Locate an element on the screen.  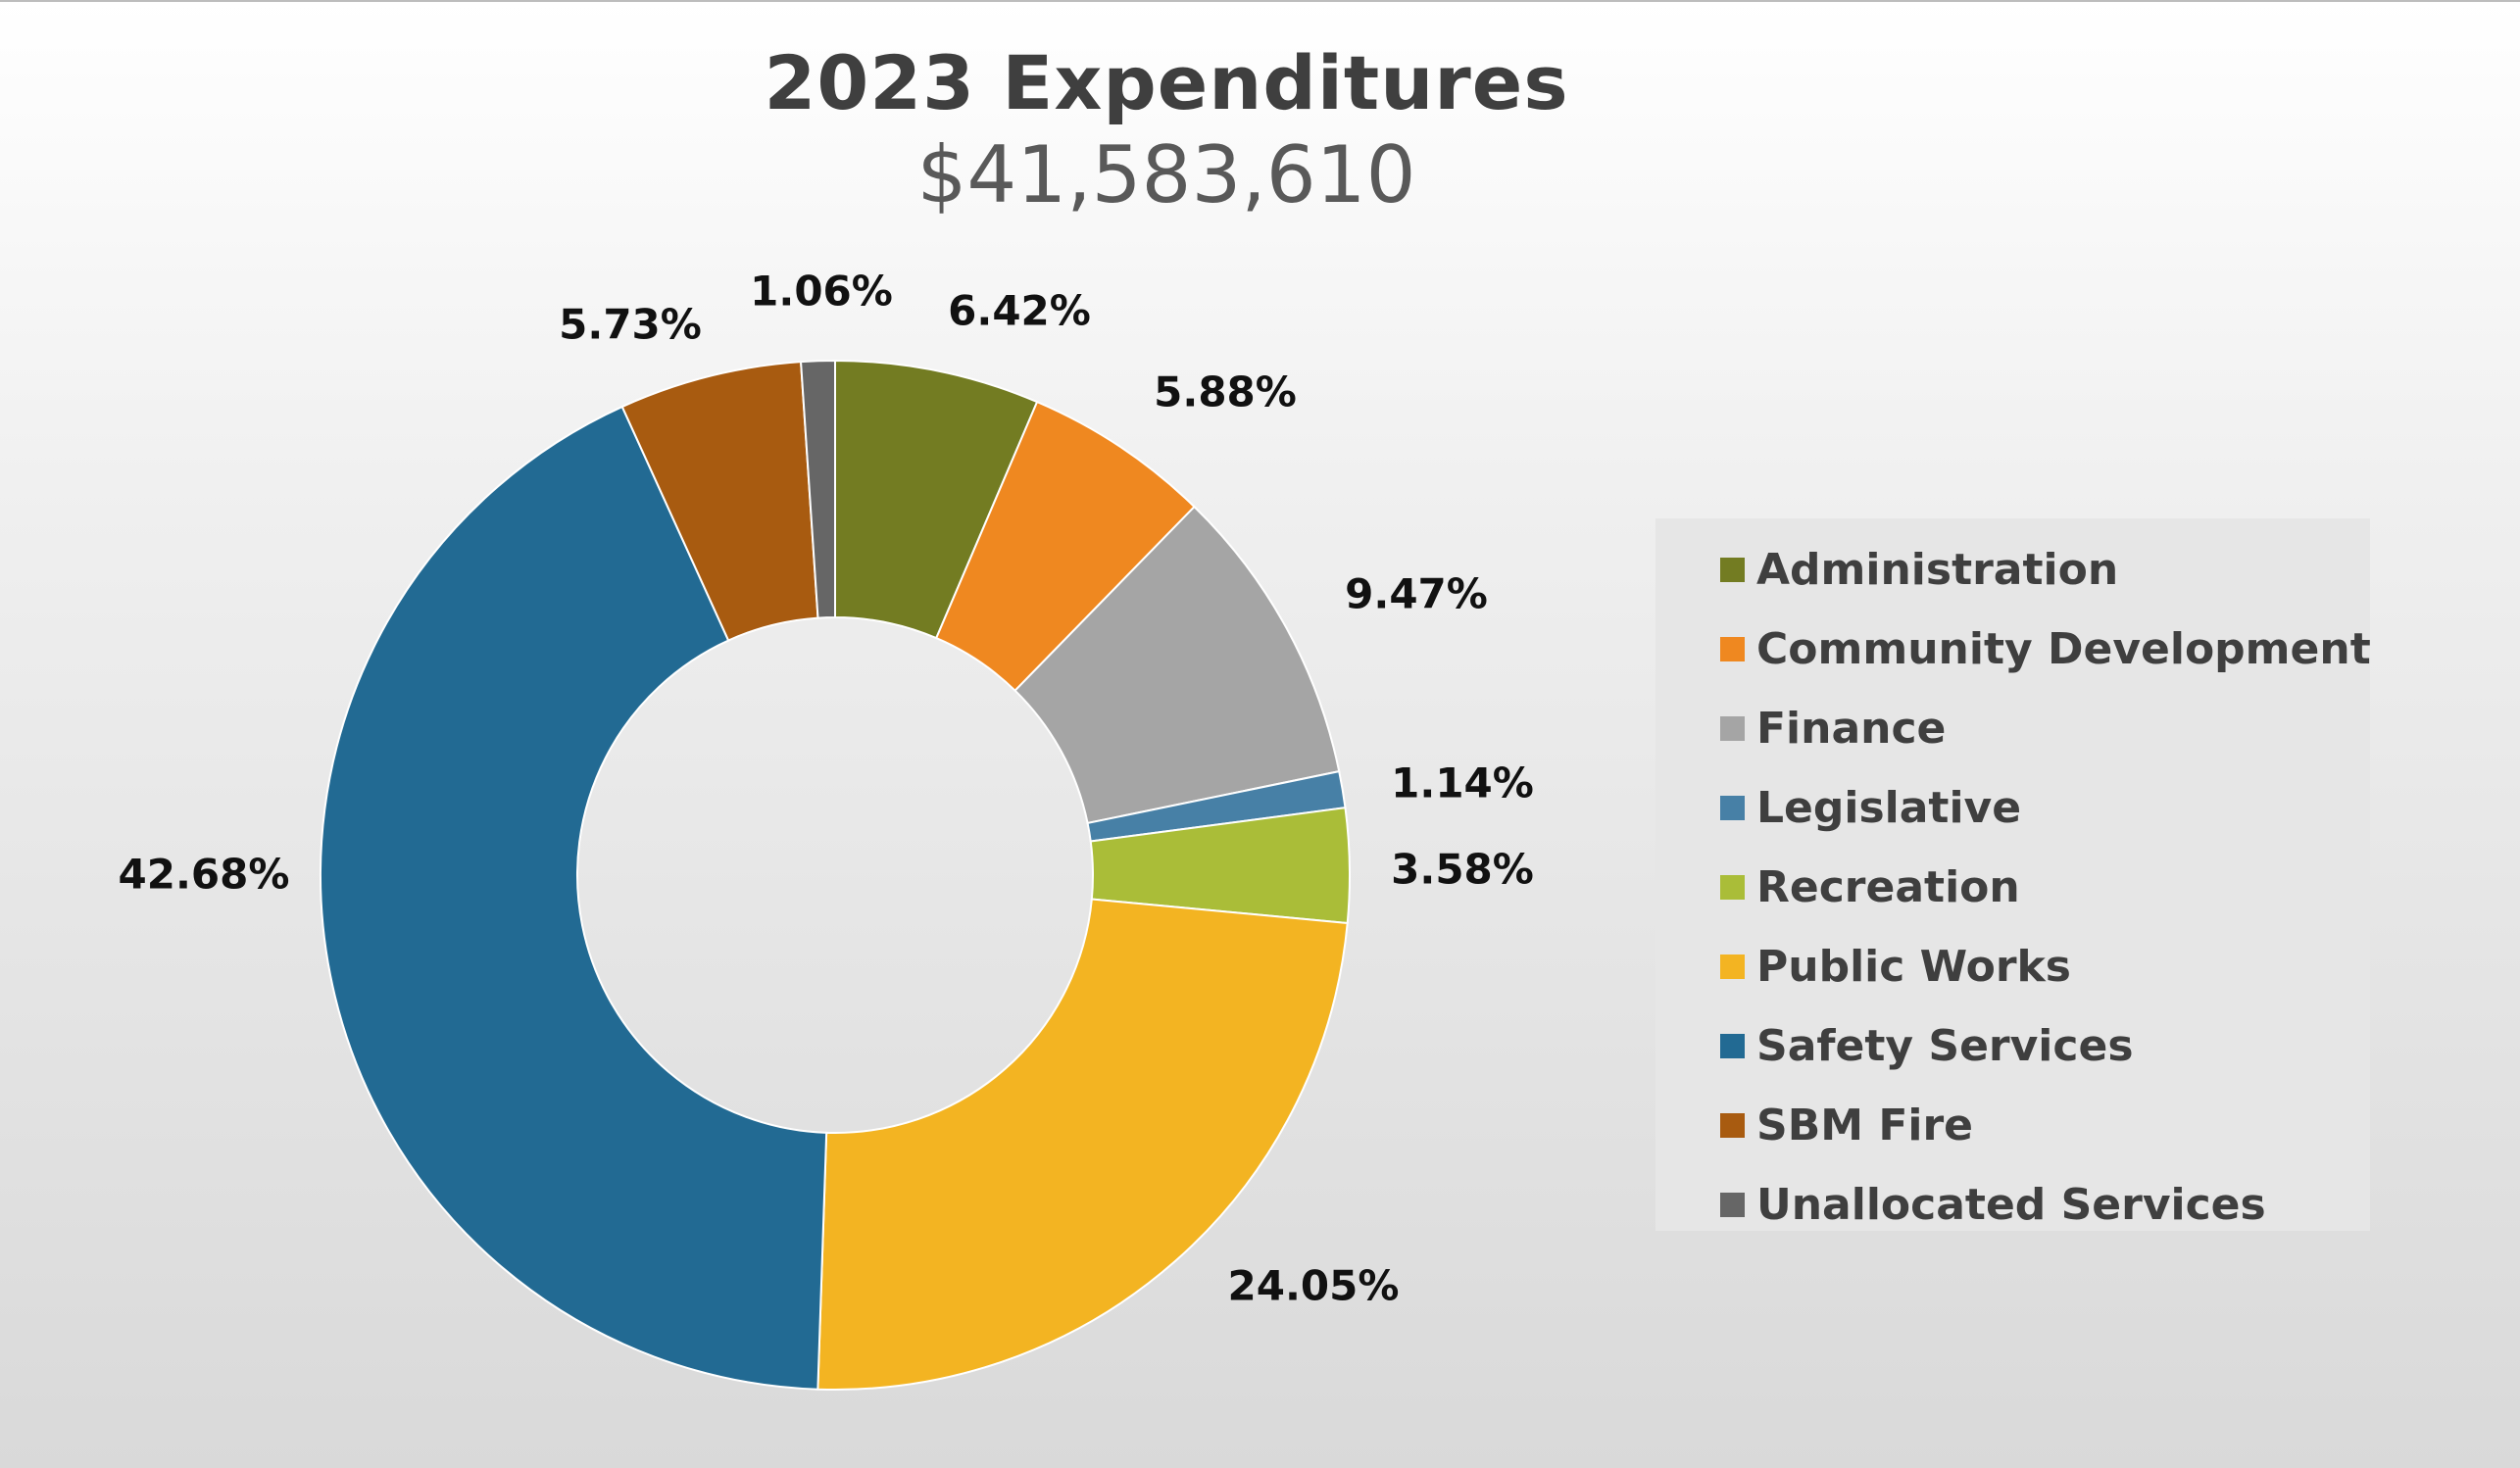
legend-label: SBM Fire is located at coordinates (1865, 1125).